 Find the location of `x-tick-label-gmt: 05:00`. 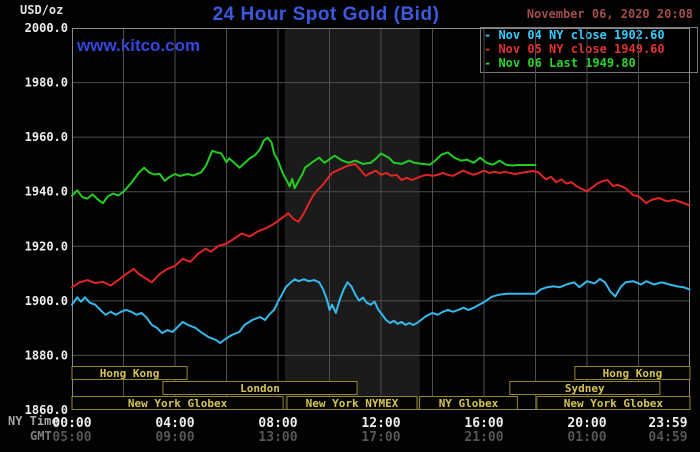

x-tick-label-gmt: 05:00 is located at coordinates (71, 437).